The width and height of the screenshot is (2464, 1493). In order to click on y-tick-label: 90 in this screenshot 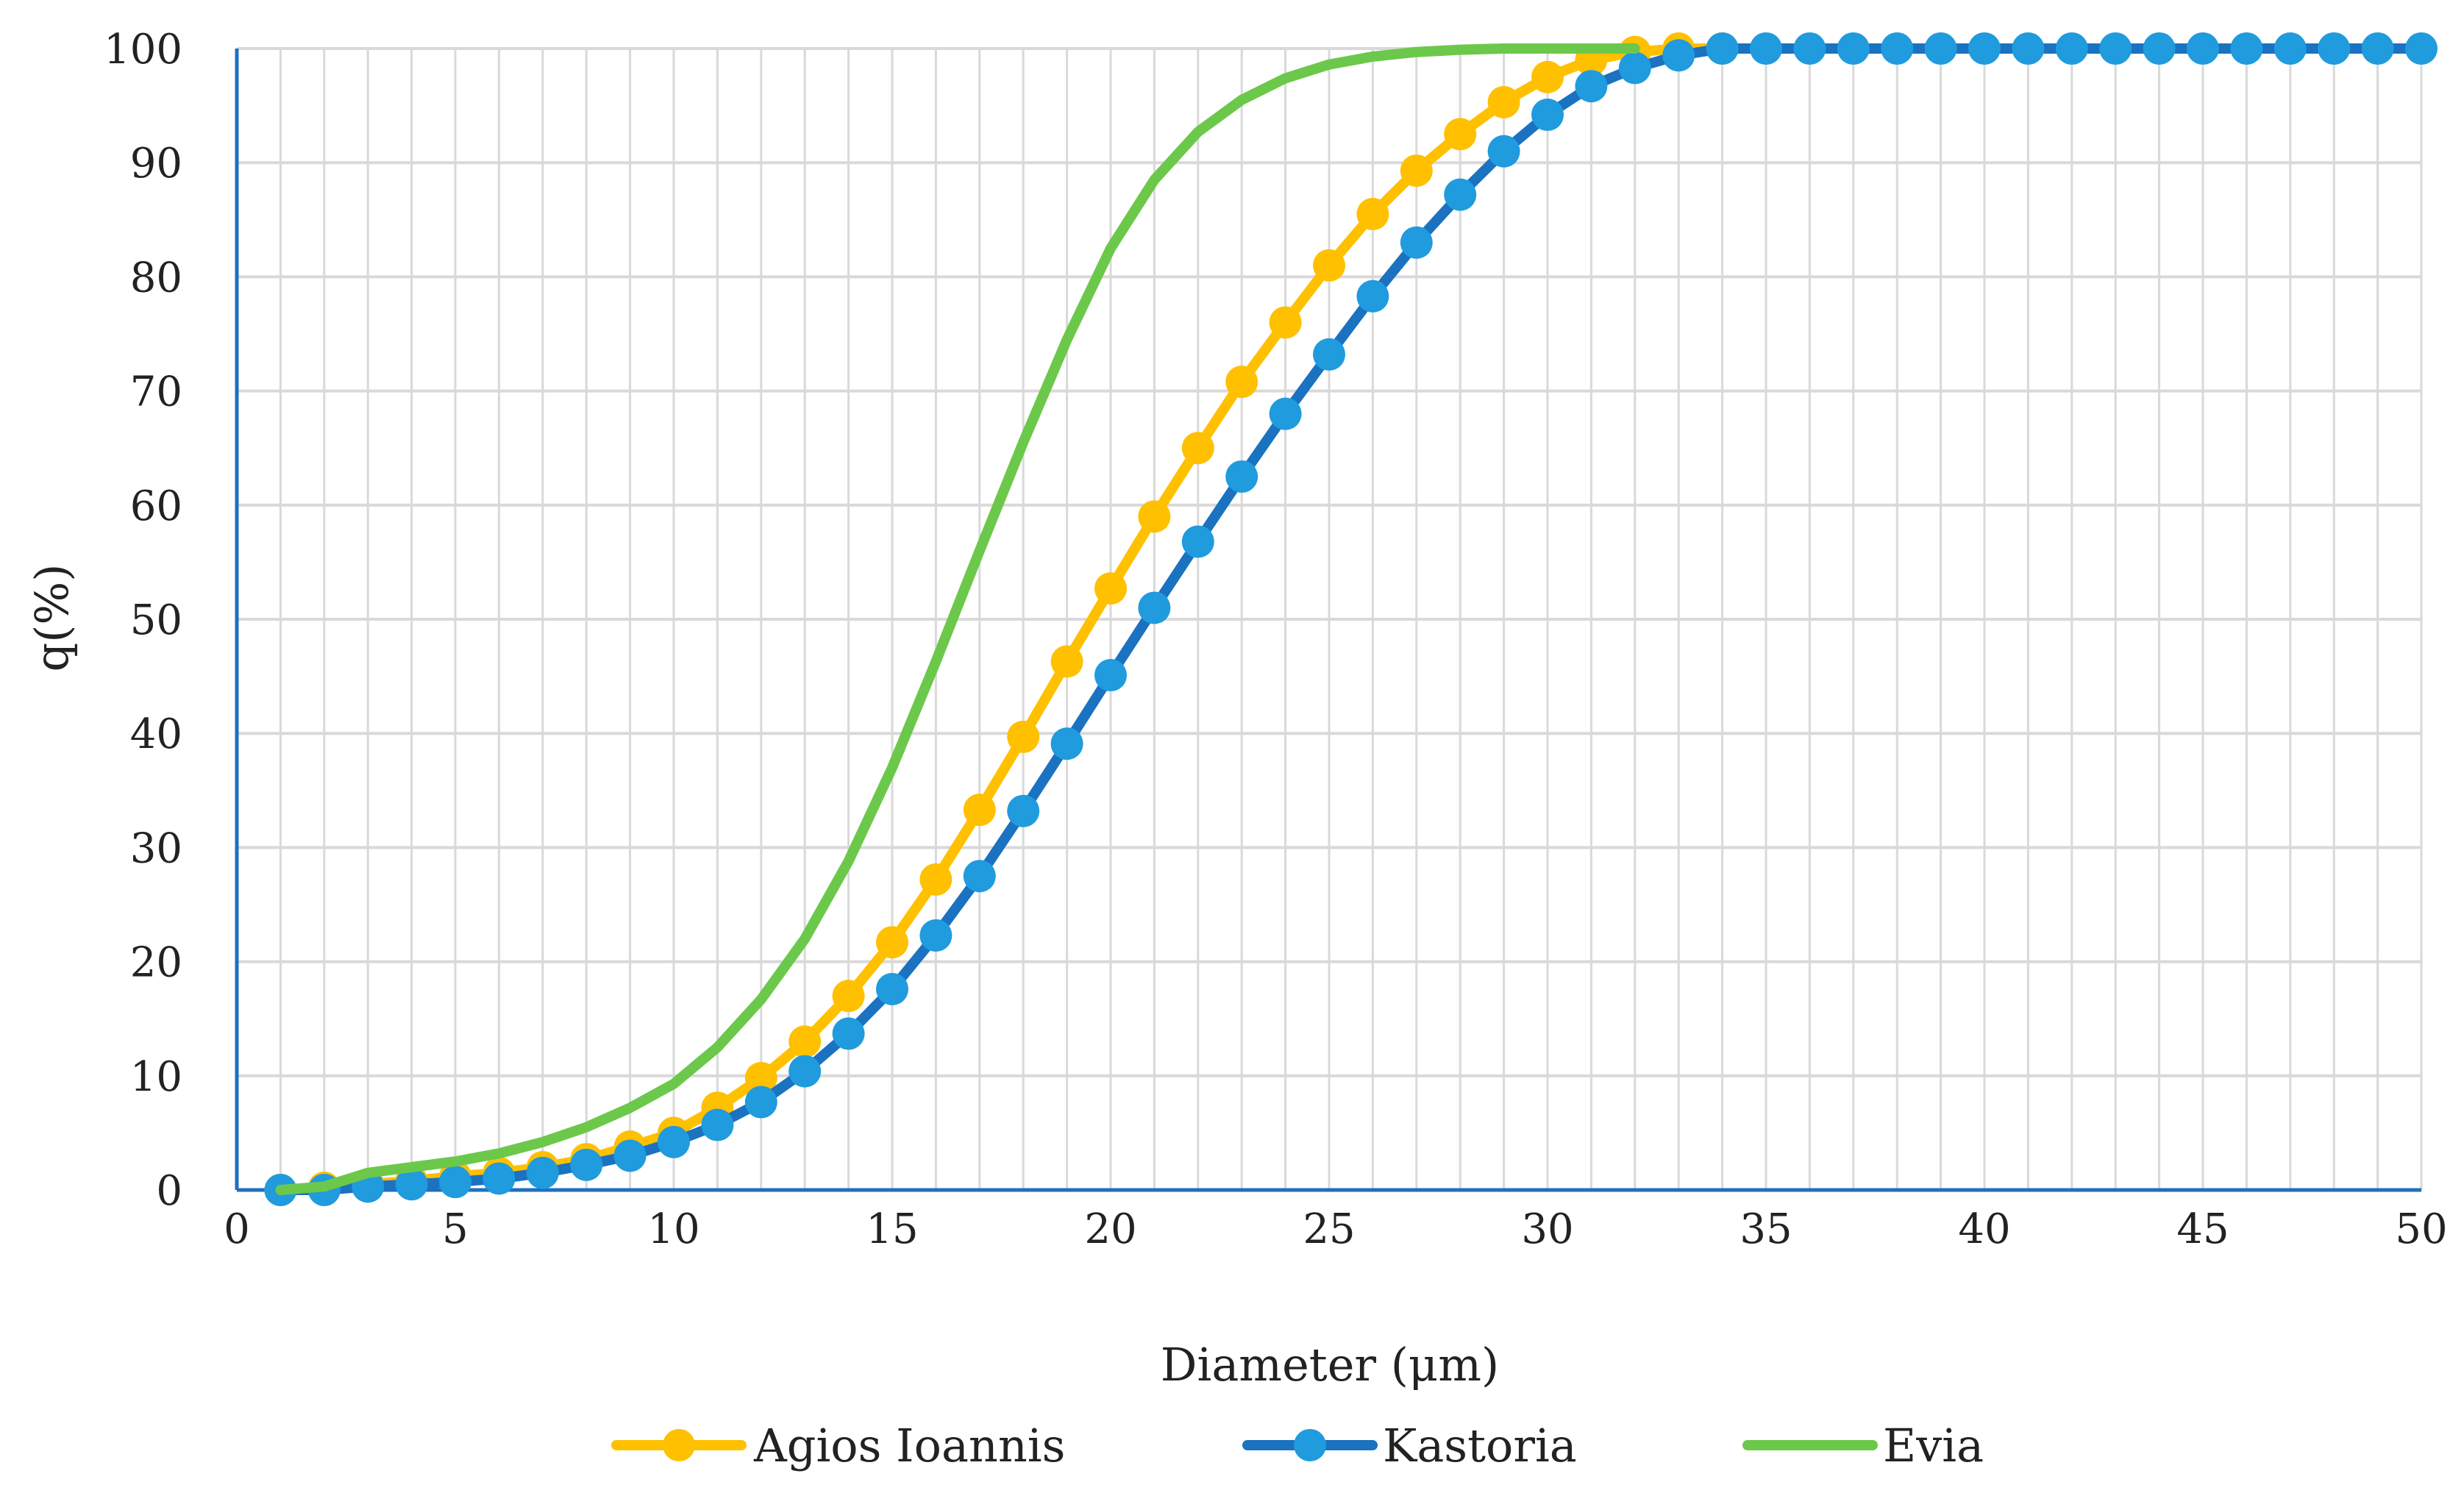, I will do `click(156, 164)`.